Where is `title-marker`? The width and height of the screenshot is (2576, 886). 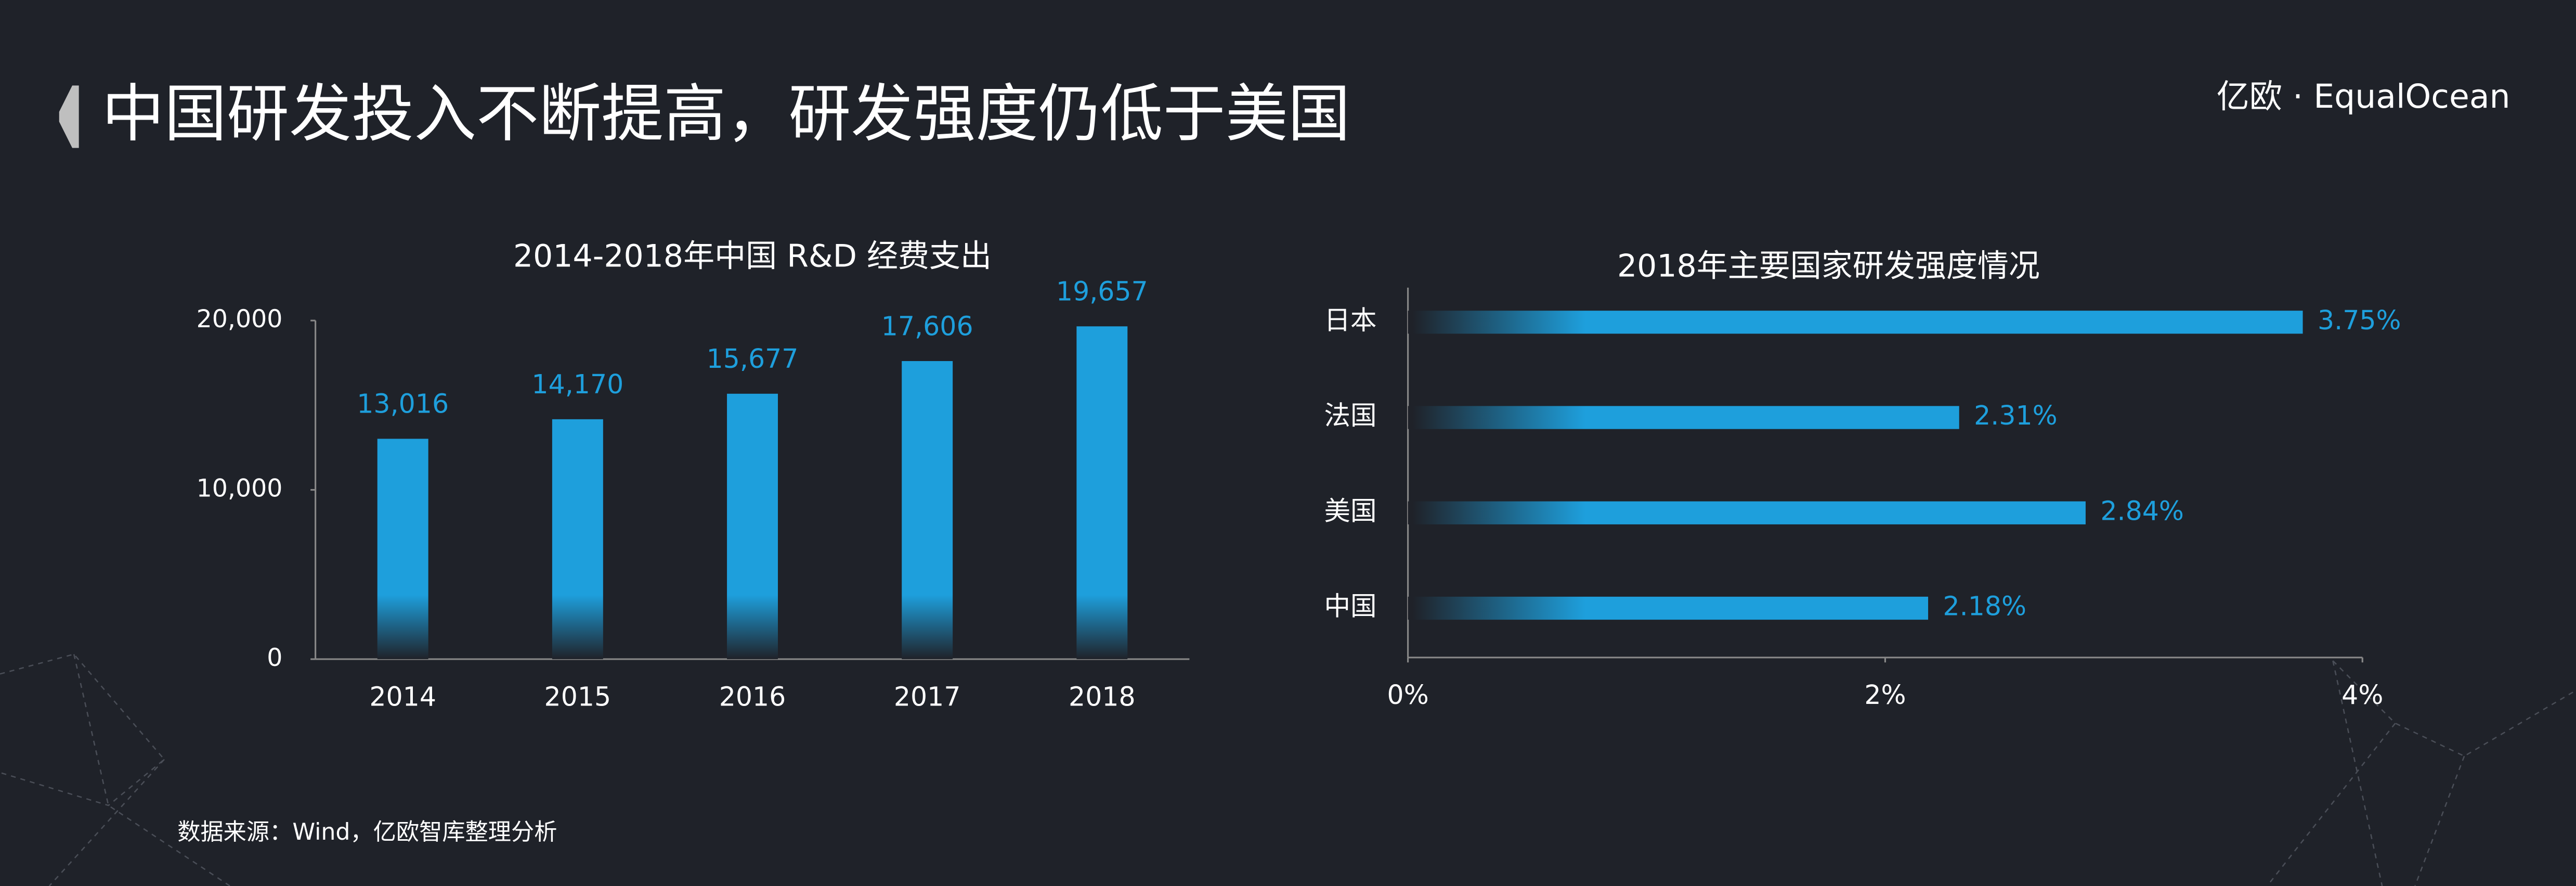
title-marker is located at coordinates (69, 116).